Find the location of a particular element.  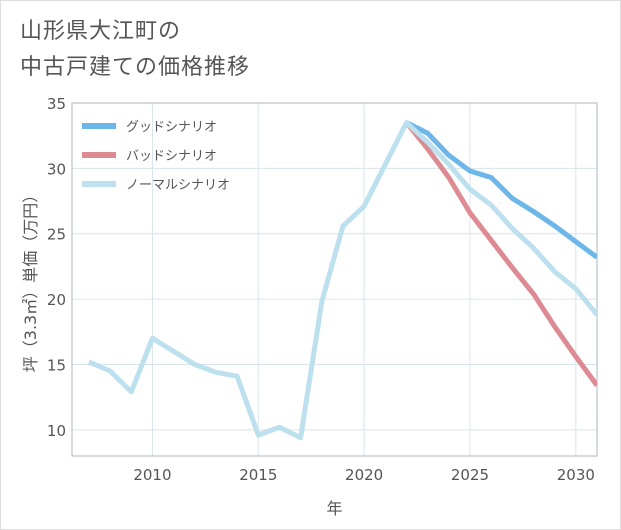

chart-title-line-1: 山形県大江町の is located at coordinates (101, 31).